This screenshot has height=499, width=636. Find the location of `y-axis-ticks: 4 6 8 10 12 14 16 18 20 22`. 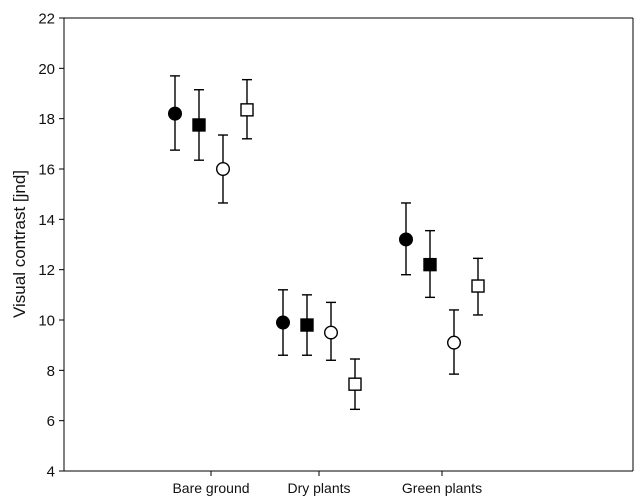

y-axis-ticks: 4 6 8 10 12 14 16 18 20 22 is located at coordinates (51, 246).